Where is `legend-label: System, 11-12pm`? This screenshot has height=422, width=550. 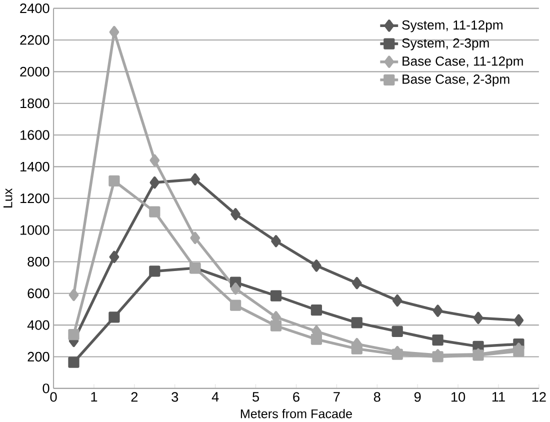 legend-label: System, 11-12pm is located at coordinates (452, 26).